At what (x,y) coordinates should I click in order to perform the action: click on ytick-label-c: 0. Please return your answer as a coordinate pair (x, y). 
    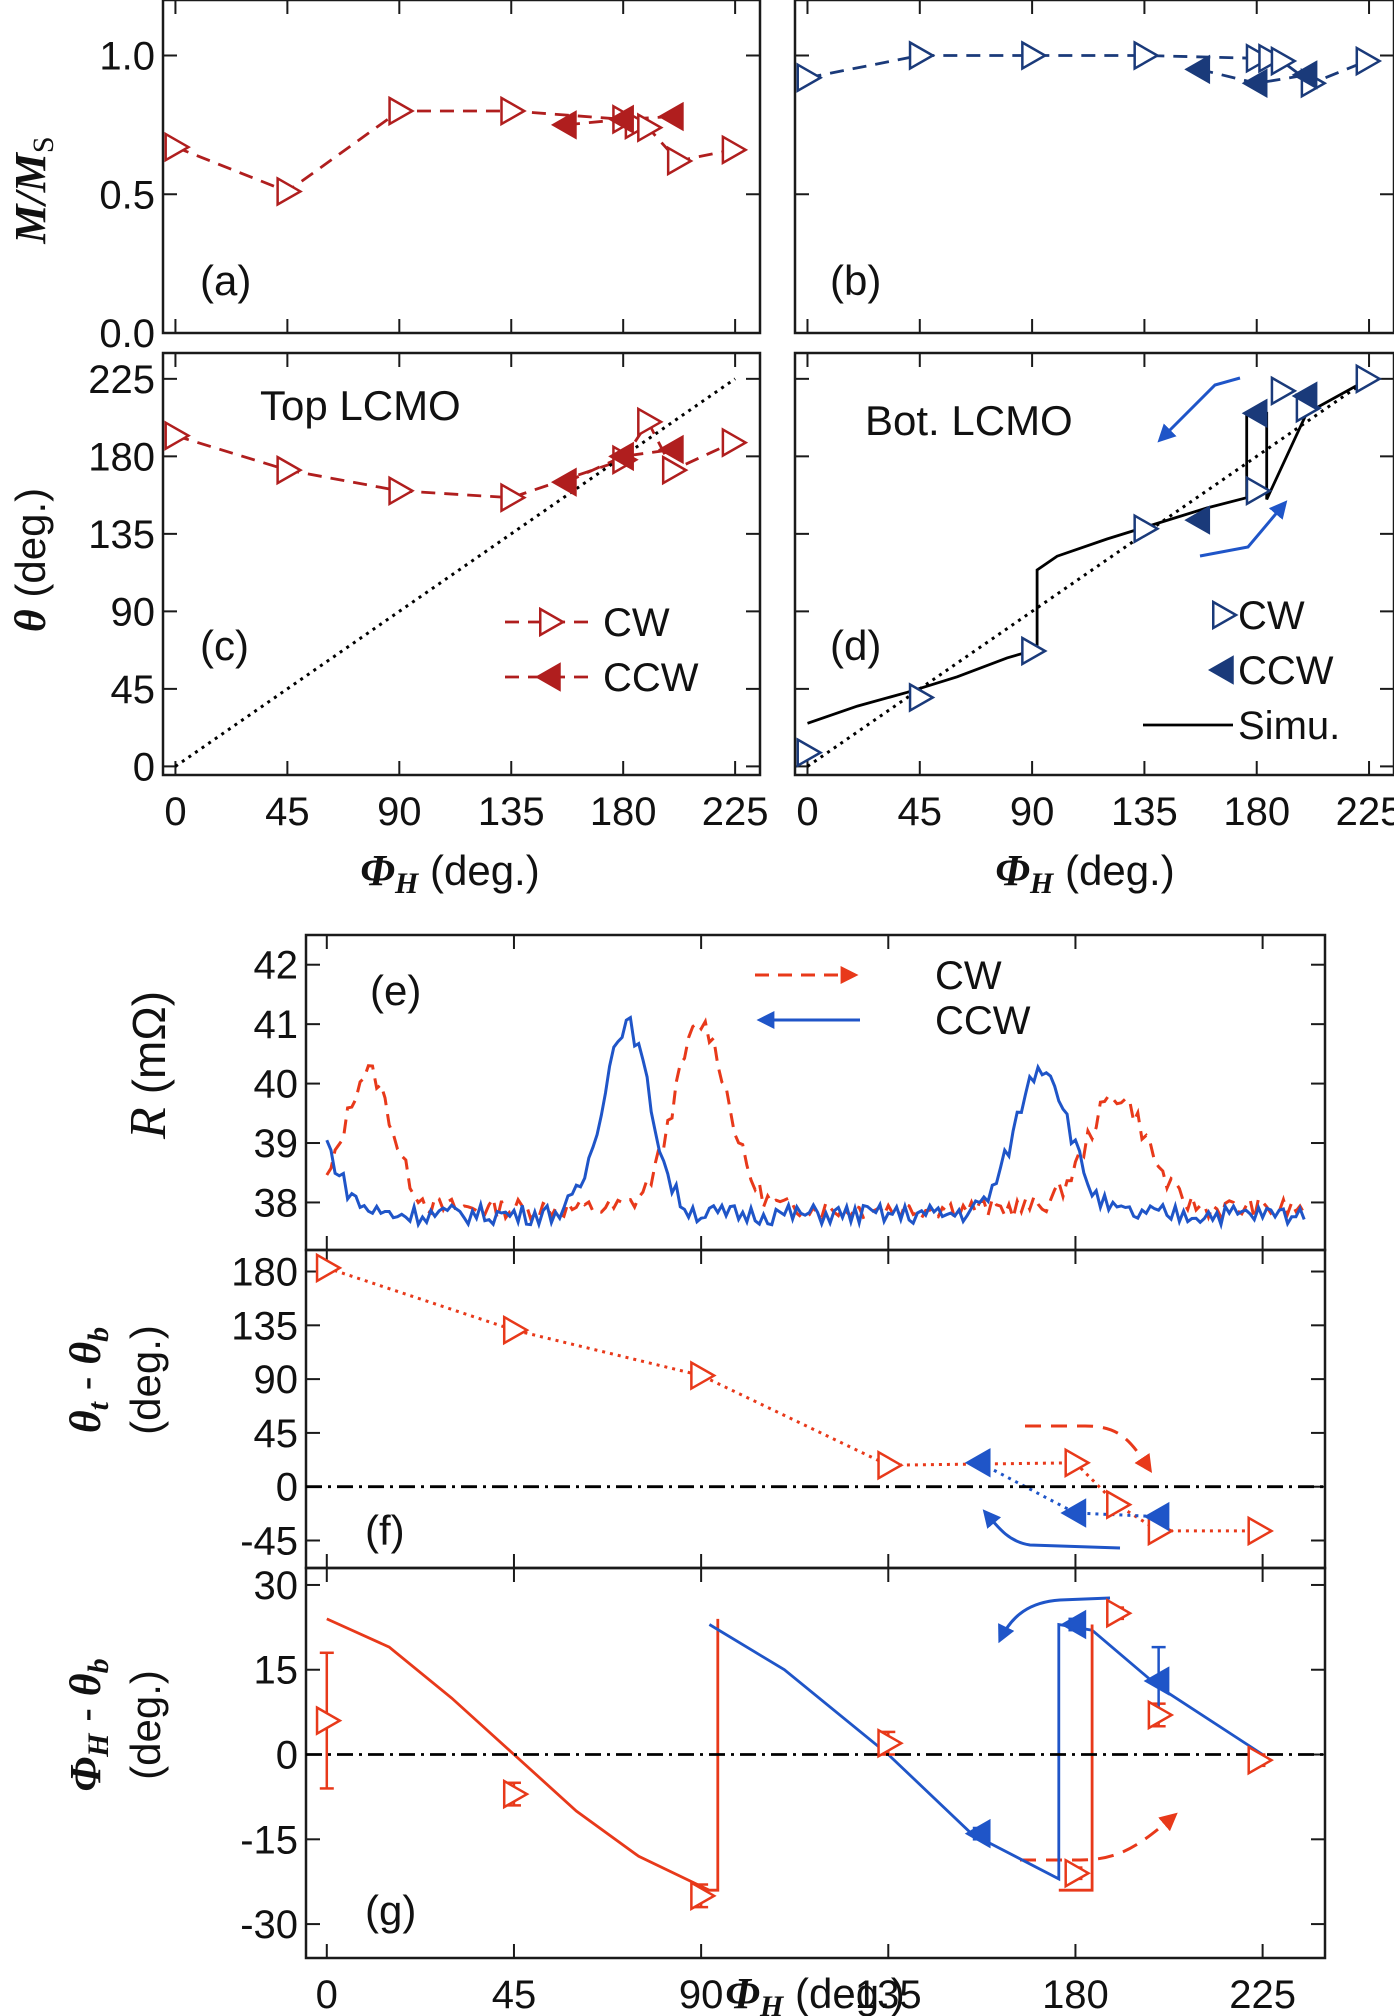
    Looking at the image, I should click on (144, 767).